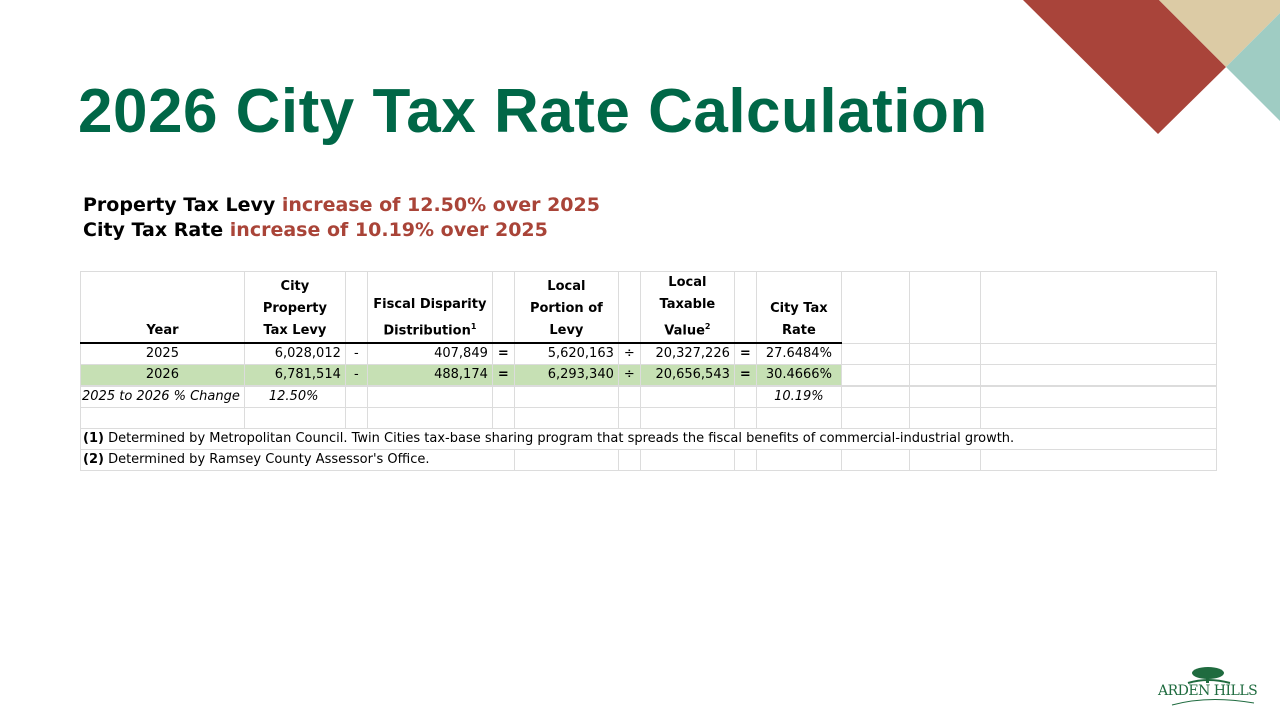 The image size is (1280, 720). What do you see at coordinates (429, 354) in the screenshot?
I see `cell-fiscal: 407,849` at bounding box center [429, 354].